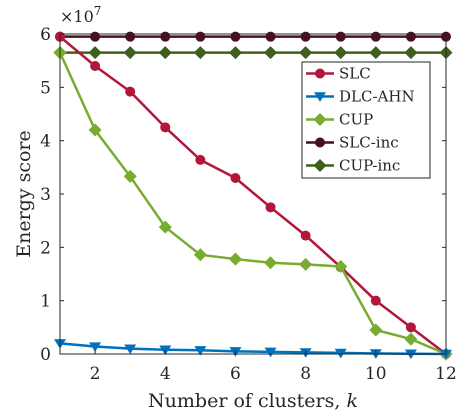 This screenshot has width=457, height=416. Describe the element at coordinates (356, 120) in the screenshot. I see `legend-label: CUP` at that location.